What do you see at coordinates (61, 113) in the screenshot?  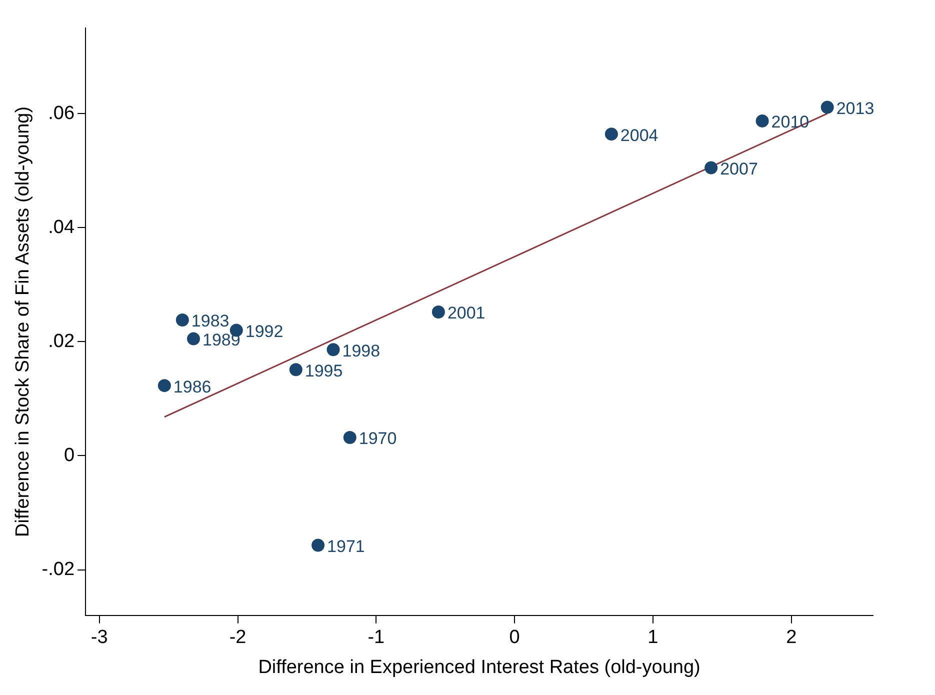 I see `y-tick-label: .06` at bounding box center [61, 113].